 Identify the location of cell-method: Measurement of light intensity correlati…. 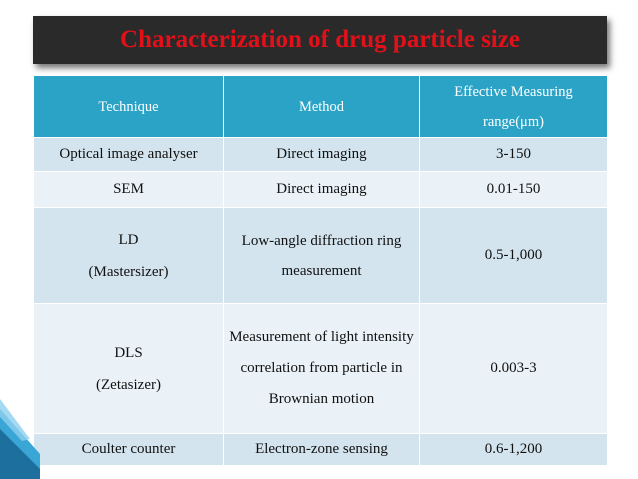
(321, 368).